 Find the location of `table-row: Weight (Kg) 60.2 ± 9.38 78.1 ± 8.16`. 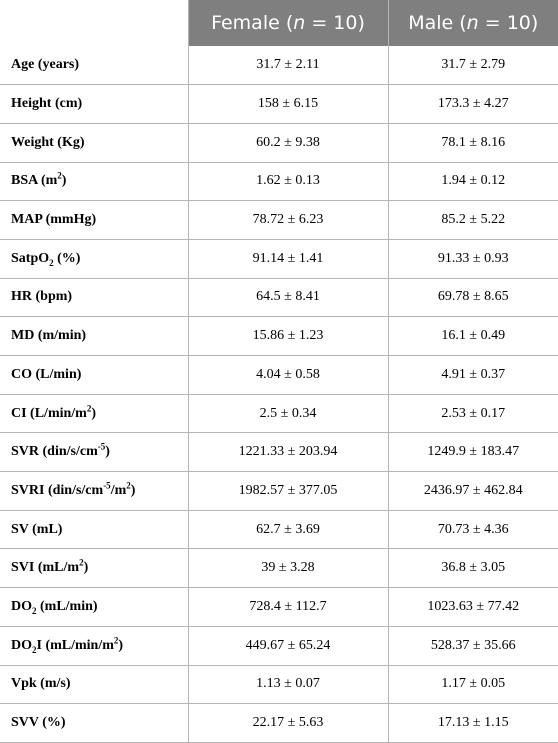

table-row: Weight (Kg) 60.2 ± 9.38 78.1 ± 8.16 is located at coordinates (279, 143).